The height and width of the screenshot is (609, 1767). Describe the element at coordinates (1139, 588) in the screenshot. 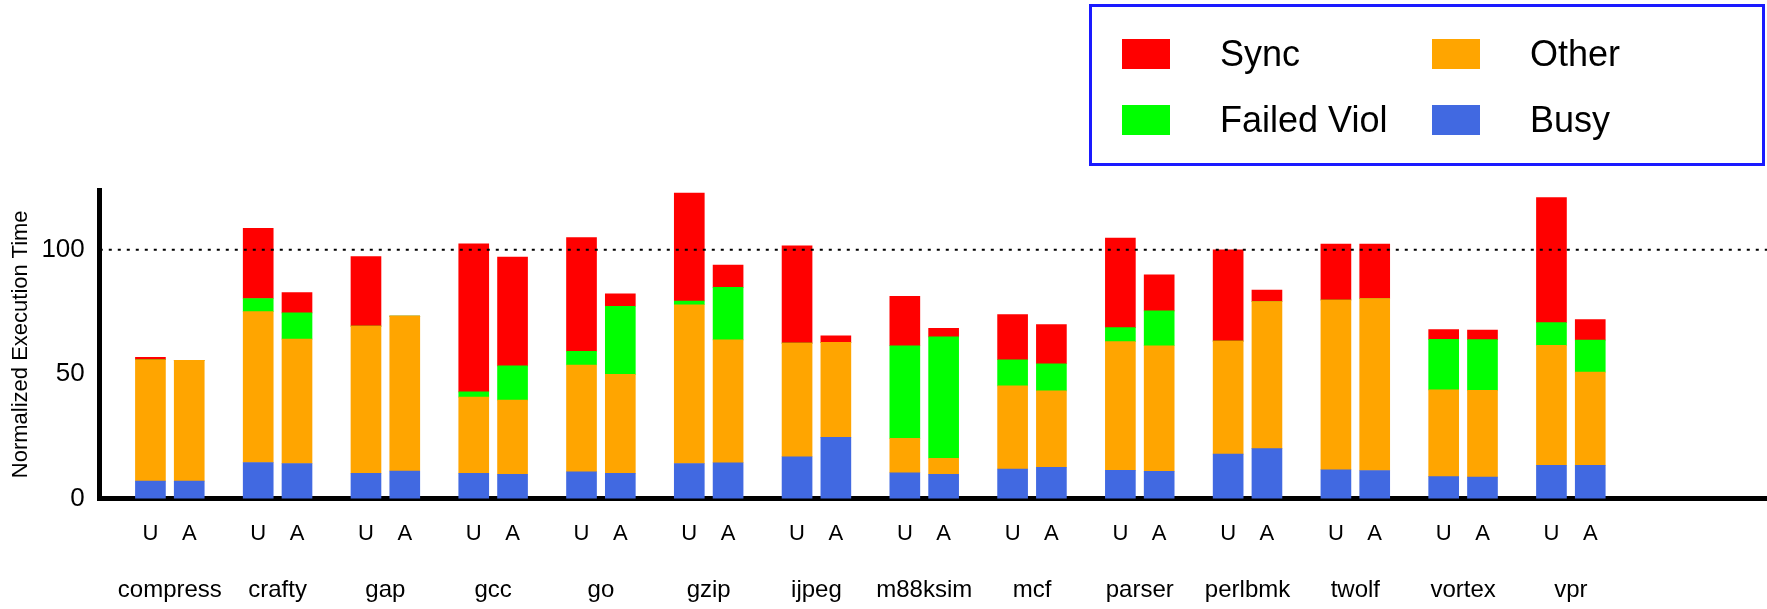

I see `text: parser` at that location.